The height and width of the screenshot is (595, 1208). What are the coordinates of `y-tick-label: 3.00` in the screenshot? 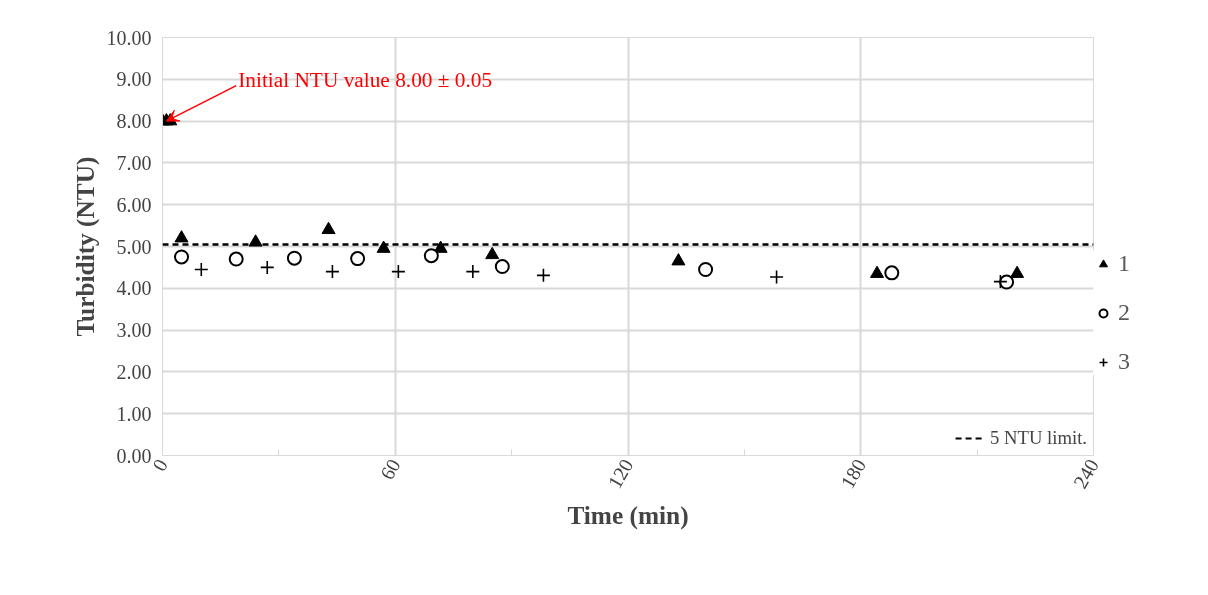 It's located at (134, 330).